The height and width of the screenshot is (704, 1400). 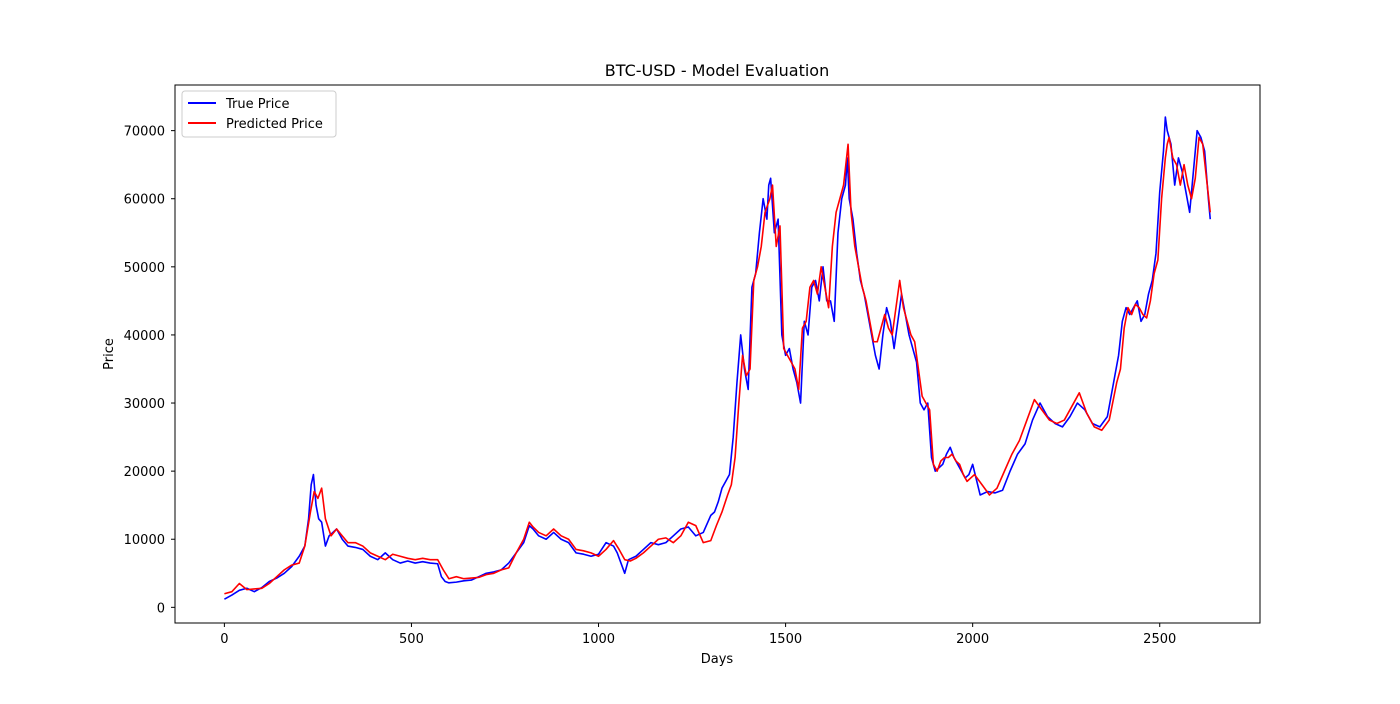 I want to click on y-tick-label: 40000, so click(x=144, y=336).